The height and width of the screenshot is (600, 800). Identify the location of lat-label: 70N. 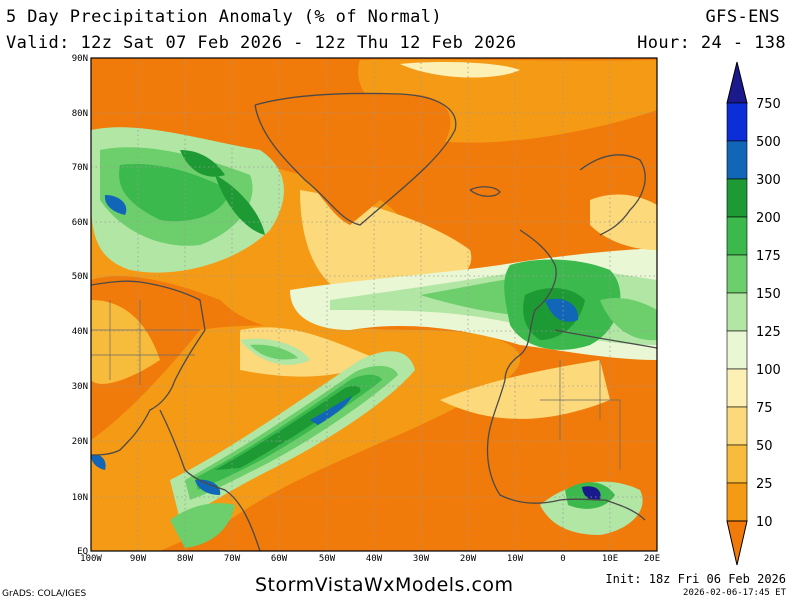
(80, 168).